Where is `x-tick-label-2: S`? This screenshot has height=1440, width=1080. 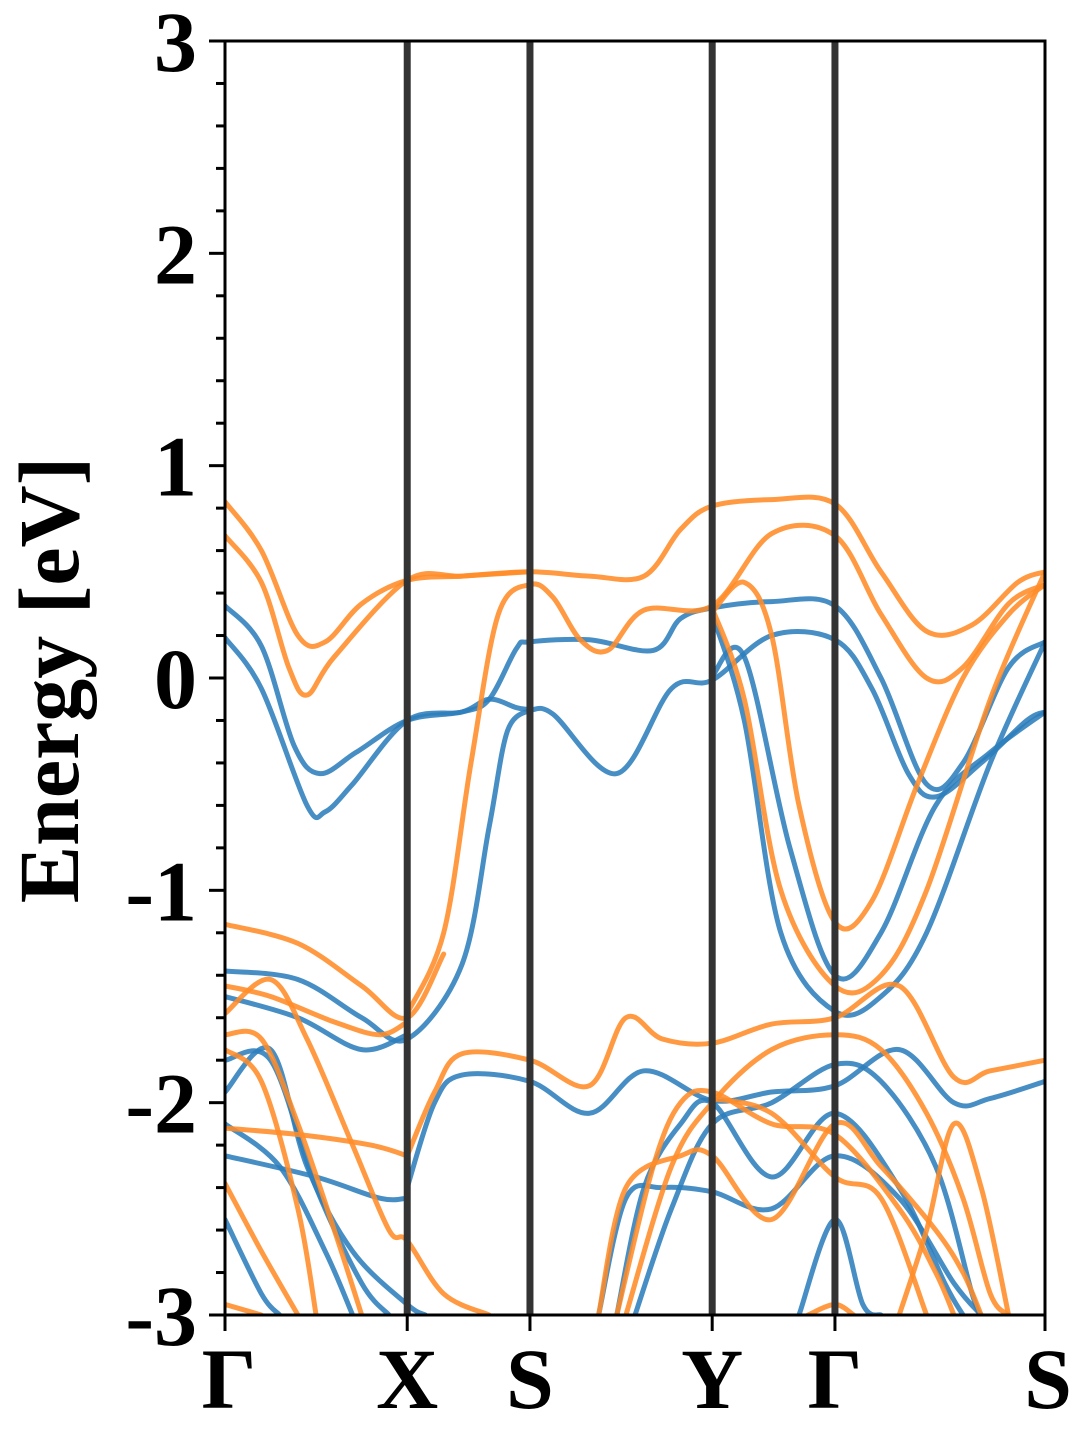
x-tick-label-2: S is located at coordinates (530, 1379).